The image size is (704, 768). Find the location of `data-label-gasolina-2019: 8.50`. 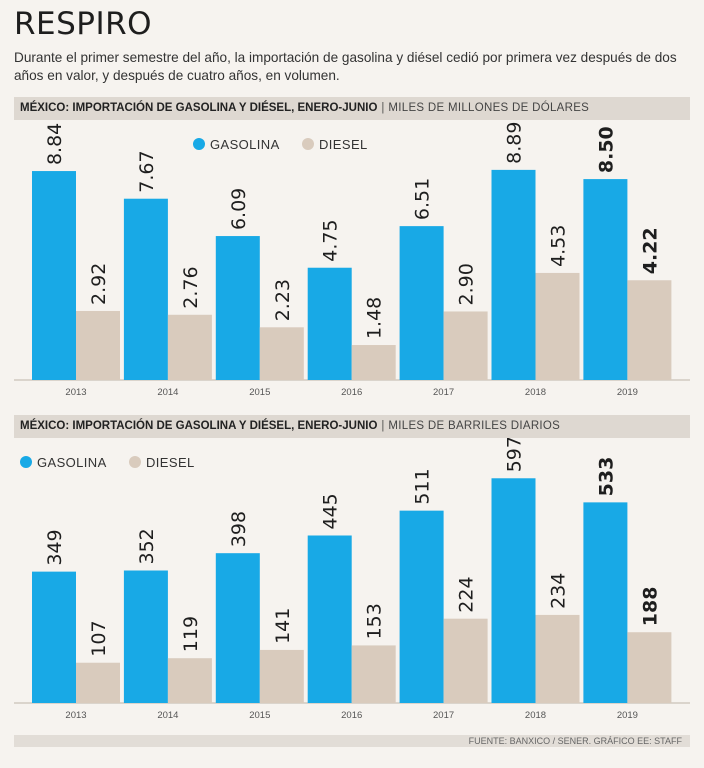

data-label-gasolina-2019: 8.50 is located at coordinates (606, 149).